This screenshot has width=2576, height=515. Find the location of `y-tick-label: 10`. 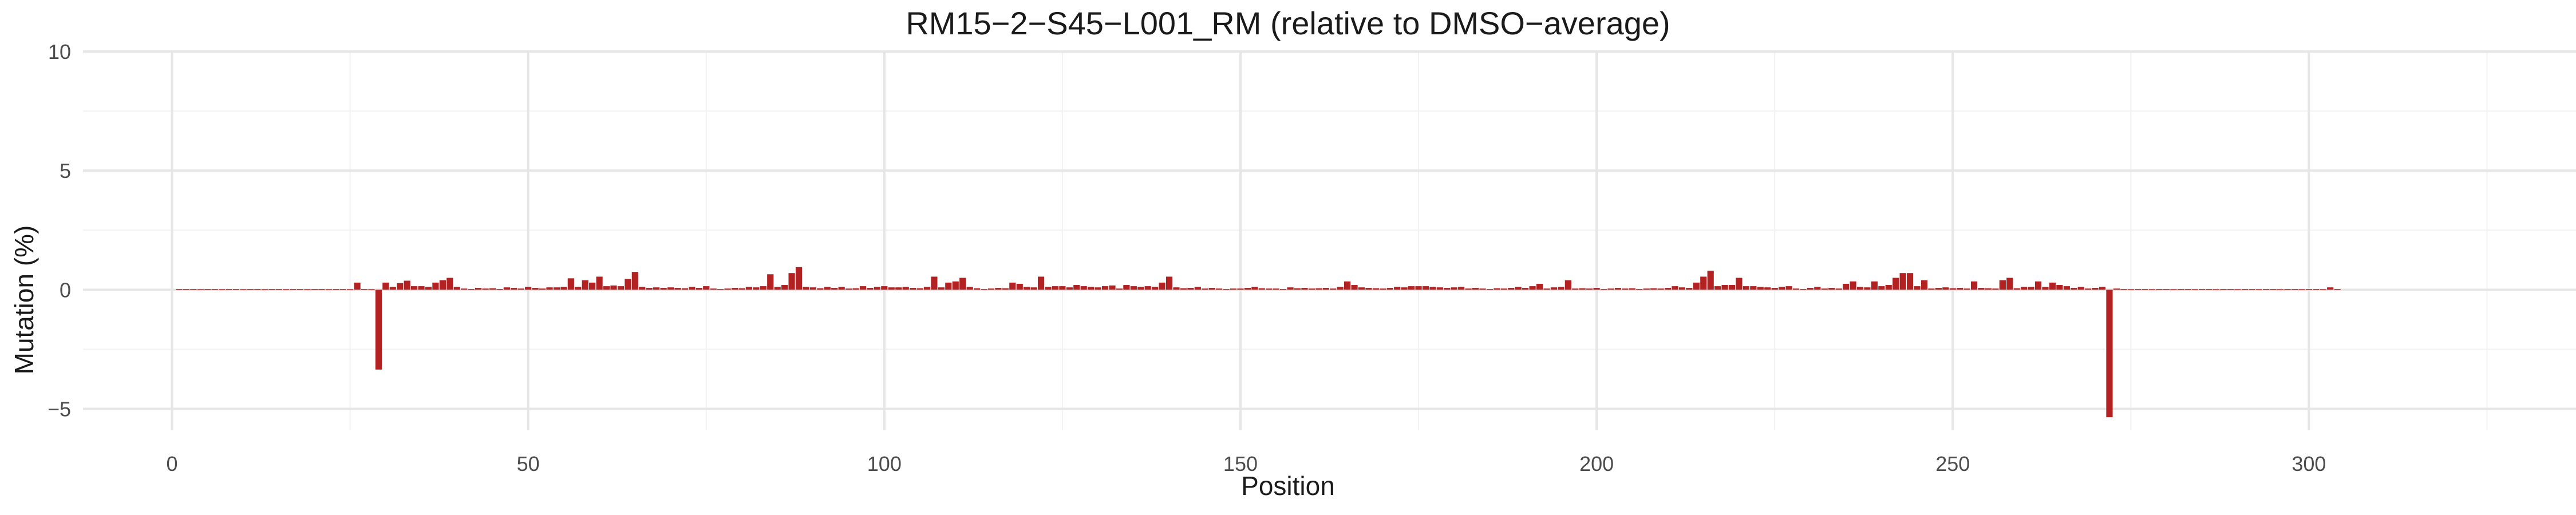

y-tick-label: 10 is located at coordinates (59, 52).